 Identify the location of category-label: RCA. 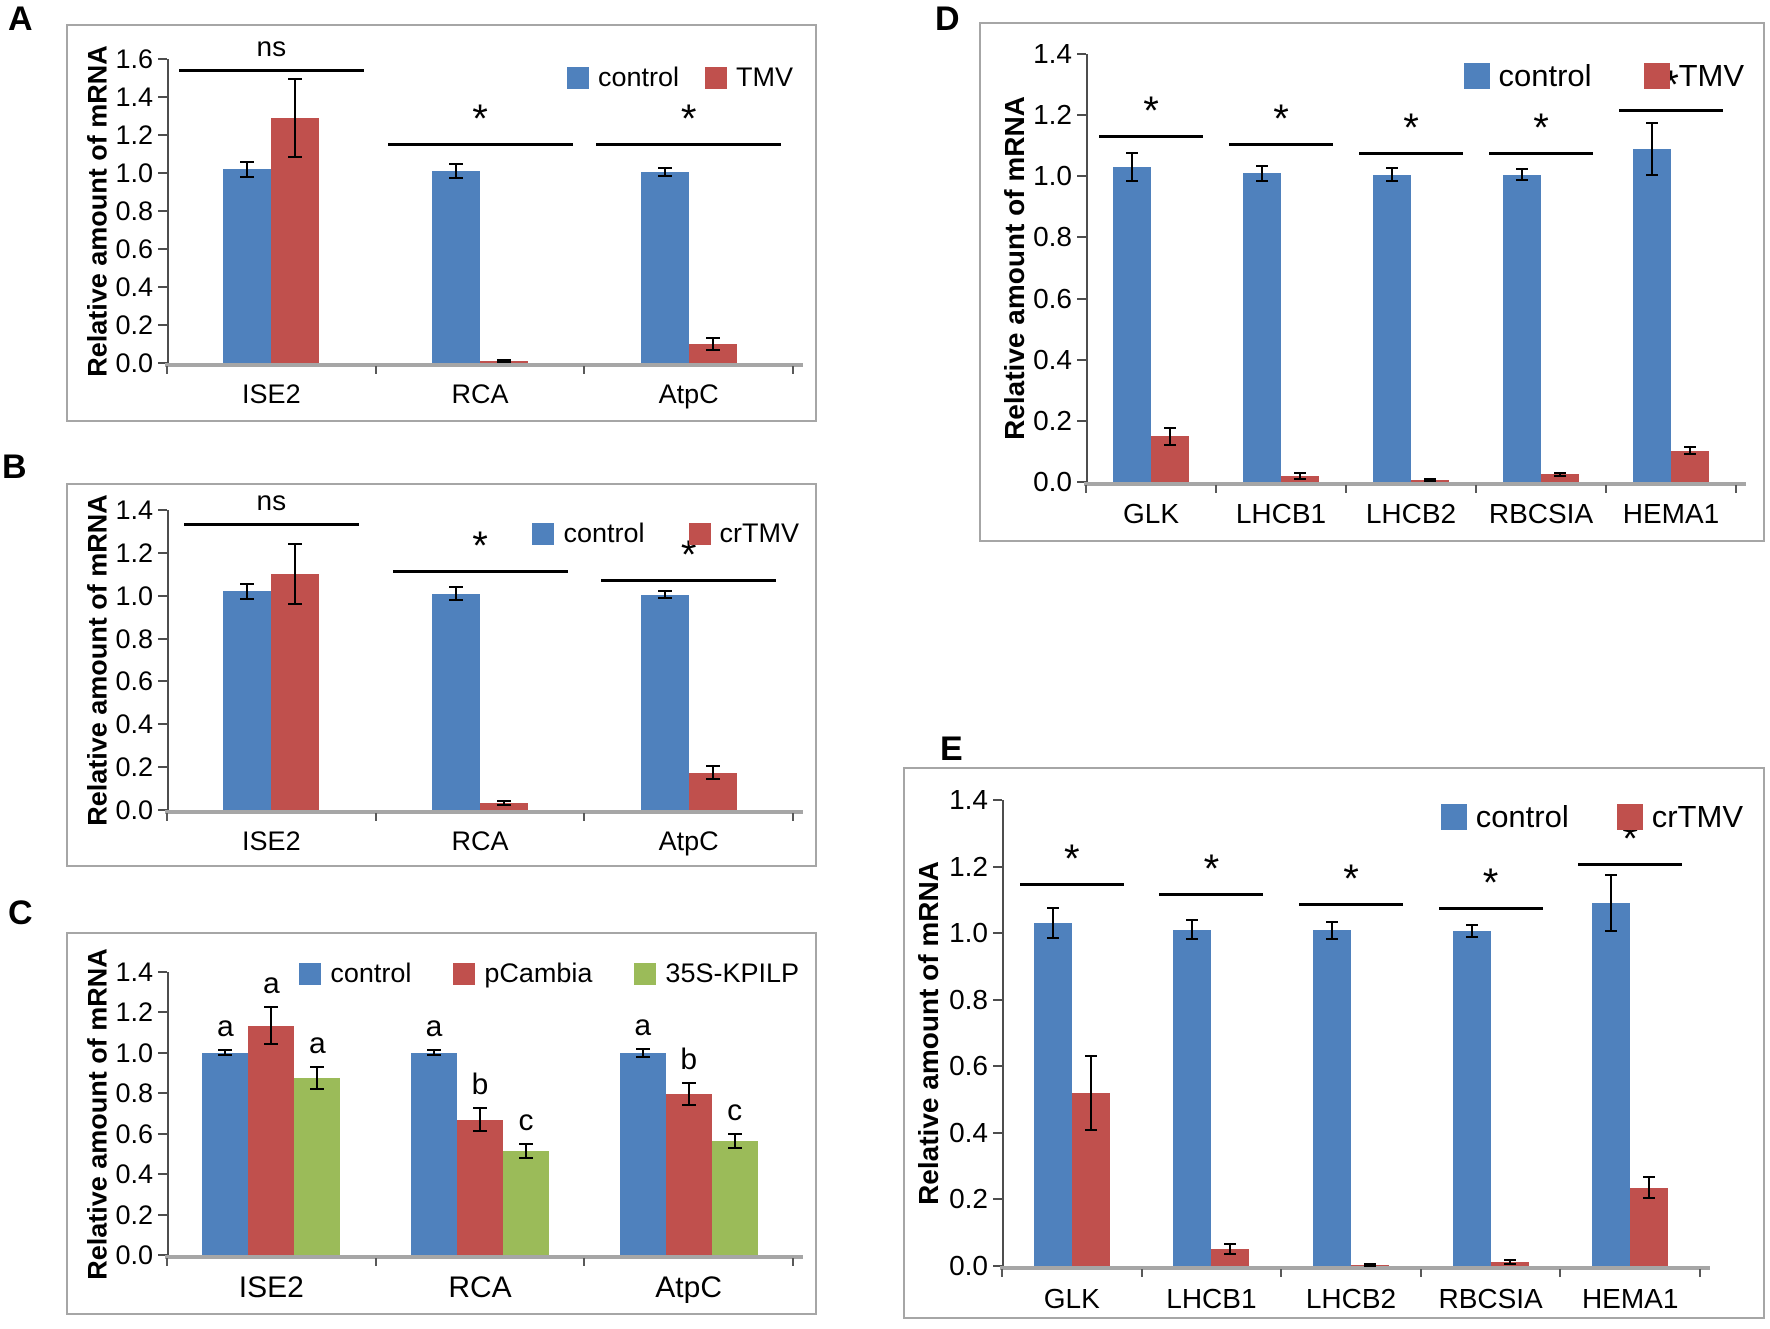
(480, 394).